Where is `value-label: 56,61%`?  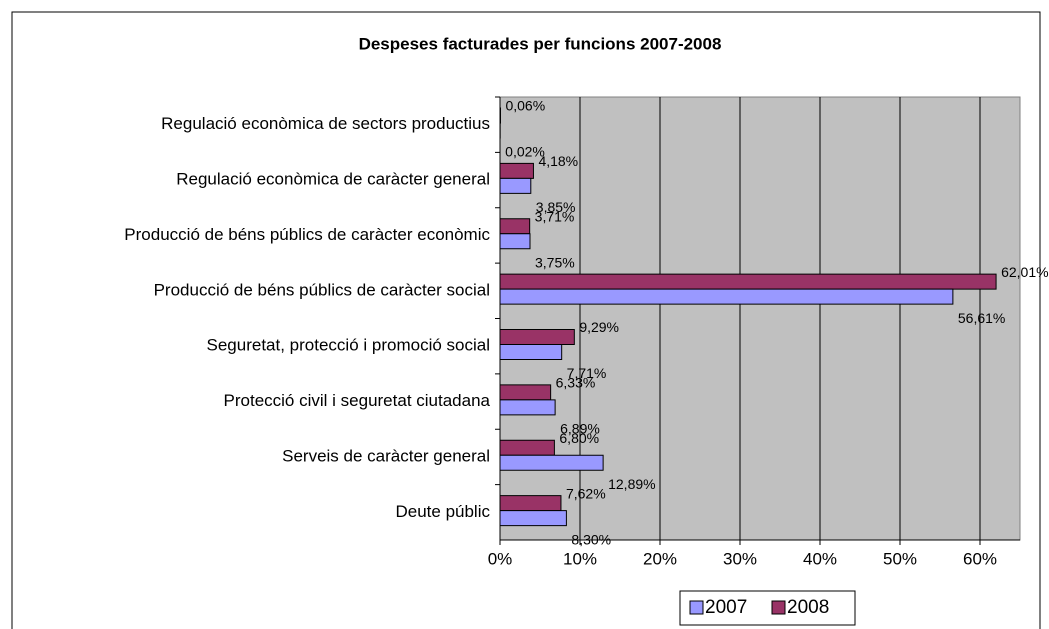
value-label: 56,61% is located at coordinates (981, 318).